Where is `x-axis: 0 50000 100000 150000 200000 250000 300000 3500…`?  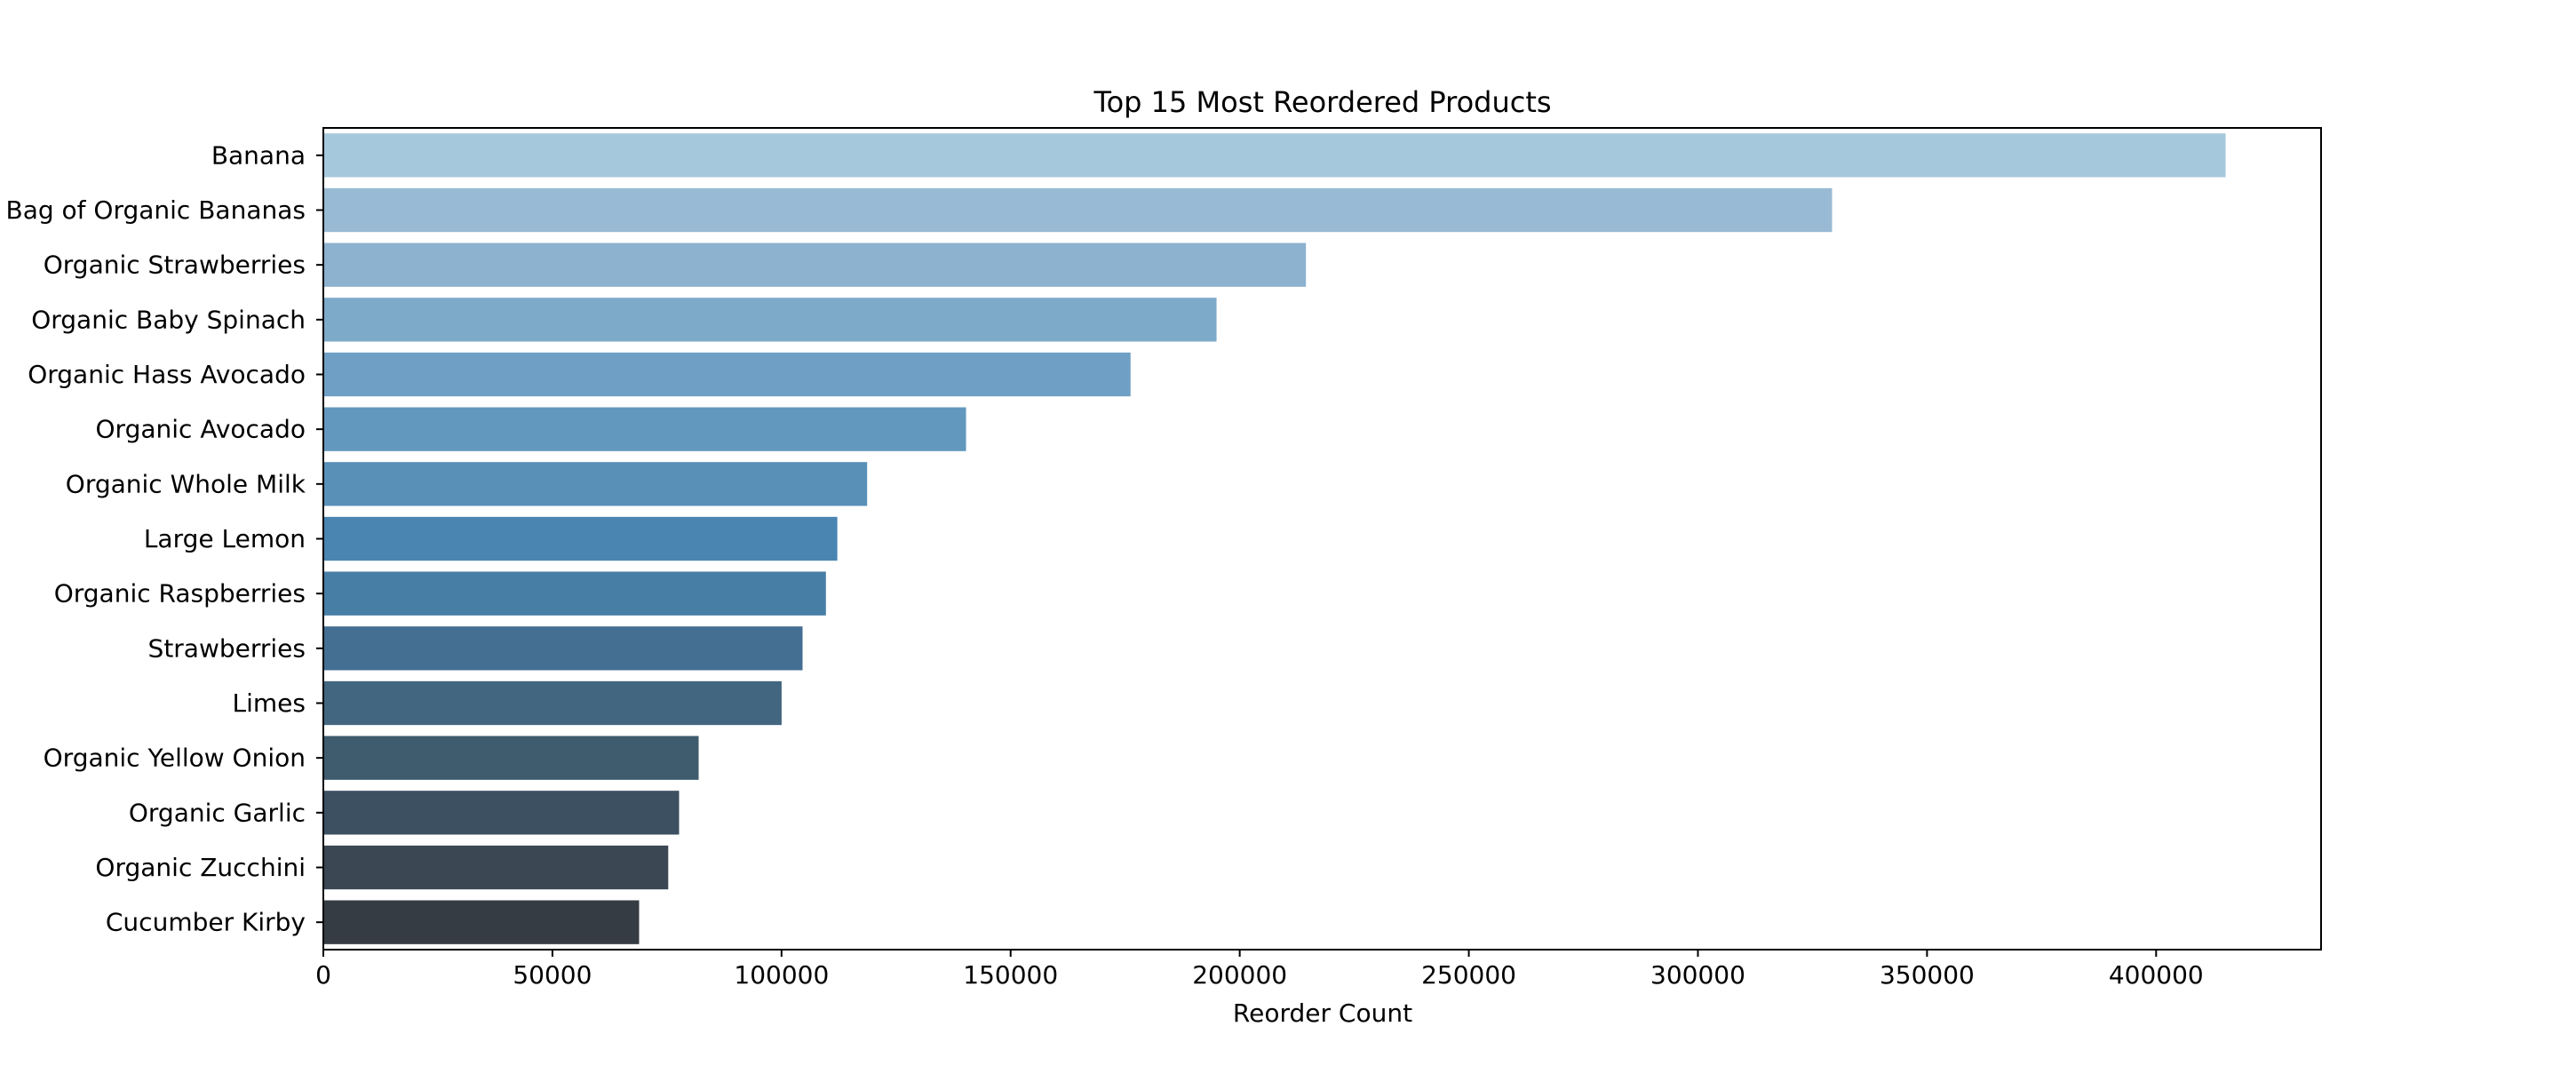 x-axis: 0 50000 100000 150000 200000 250000 300000 3500… is located at coordinates (1259, 970).